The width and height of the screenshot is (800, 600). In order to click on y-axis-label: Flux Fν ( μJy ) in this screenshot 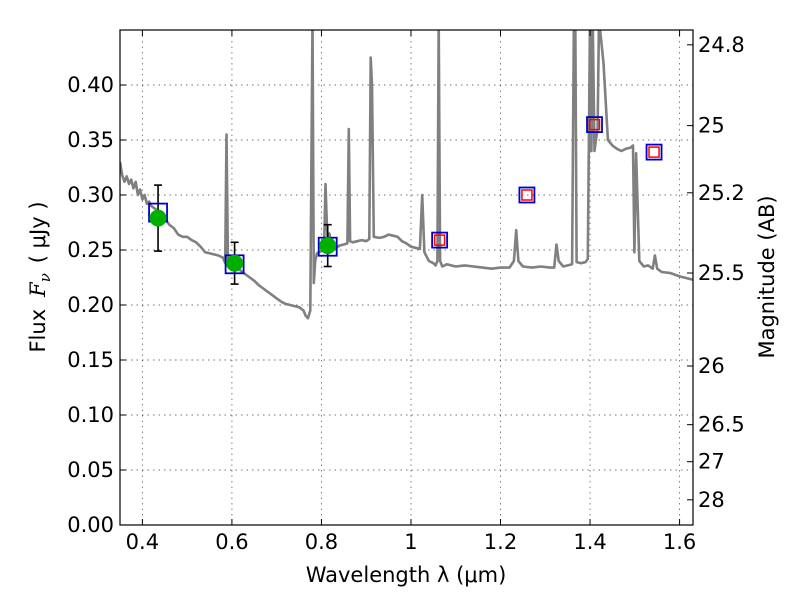, I will do `click(40, 276)`.